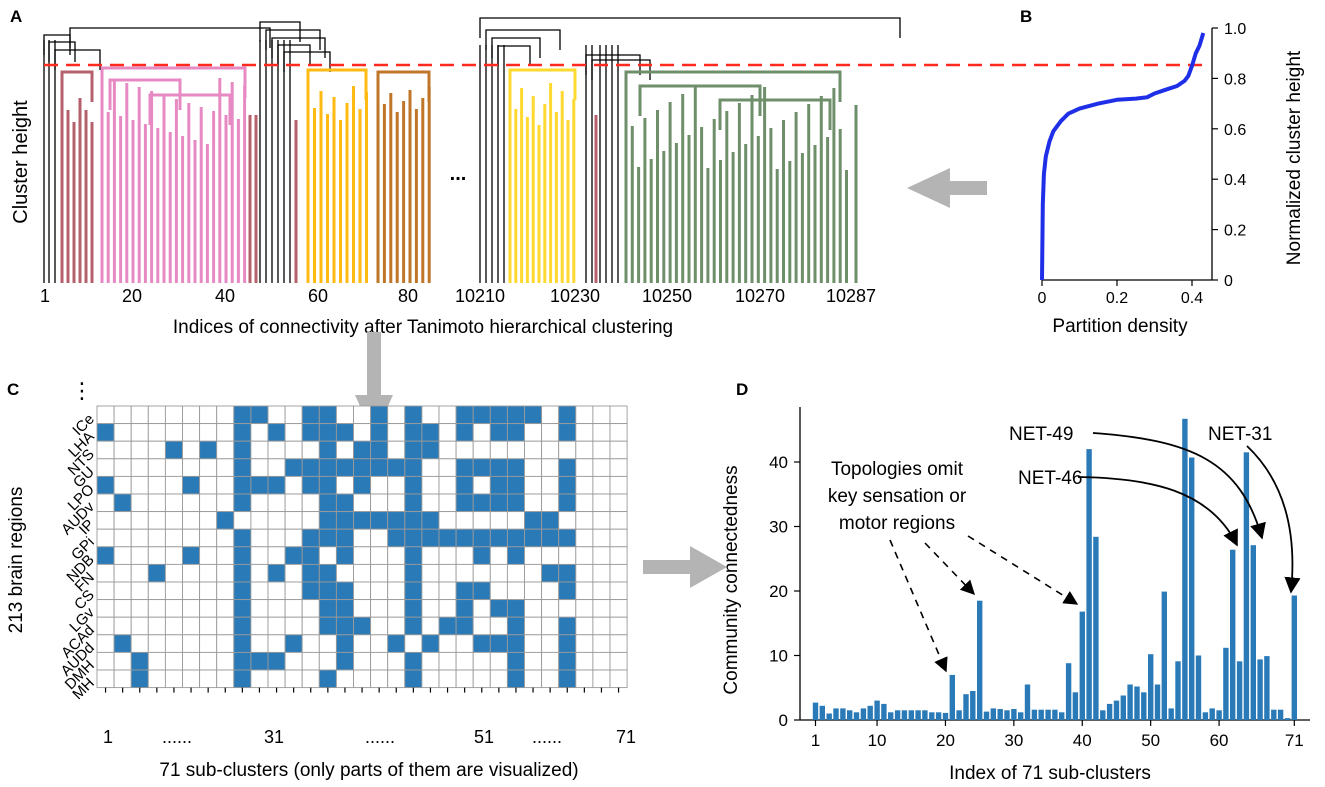  Describe the element at coordinates (778, 591) in the screenshot. I see `y-tick-label: 20` at that location.